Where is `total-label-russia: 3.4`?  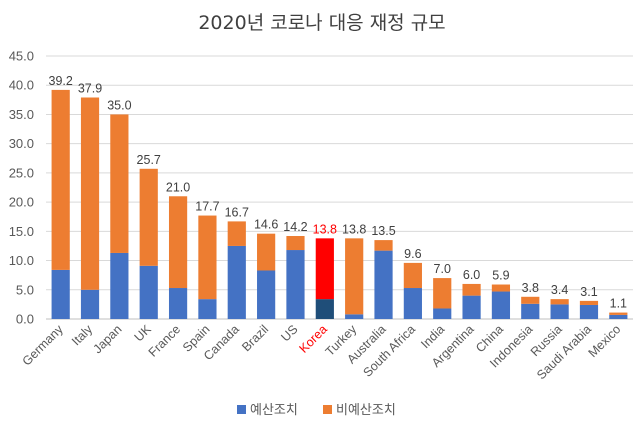 total-label-russia: 3.4 is located at coordinates (559, 290).